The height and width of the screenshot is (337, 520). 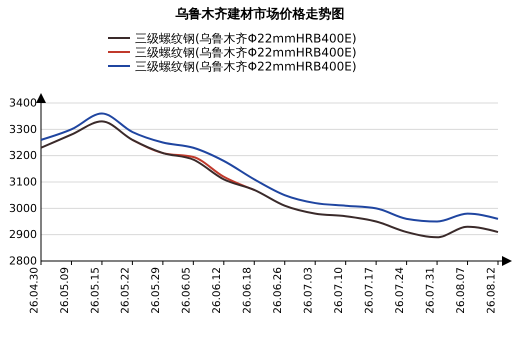 What do you see at coordinates (126, 290) in the screenshot?
I see `x-tick-label: 26.05.22` at bounding box center [126, 290].